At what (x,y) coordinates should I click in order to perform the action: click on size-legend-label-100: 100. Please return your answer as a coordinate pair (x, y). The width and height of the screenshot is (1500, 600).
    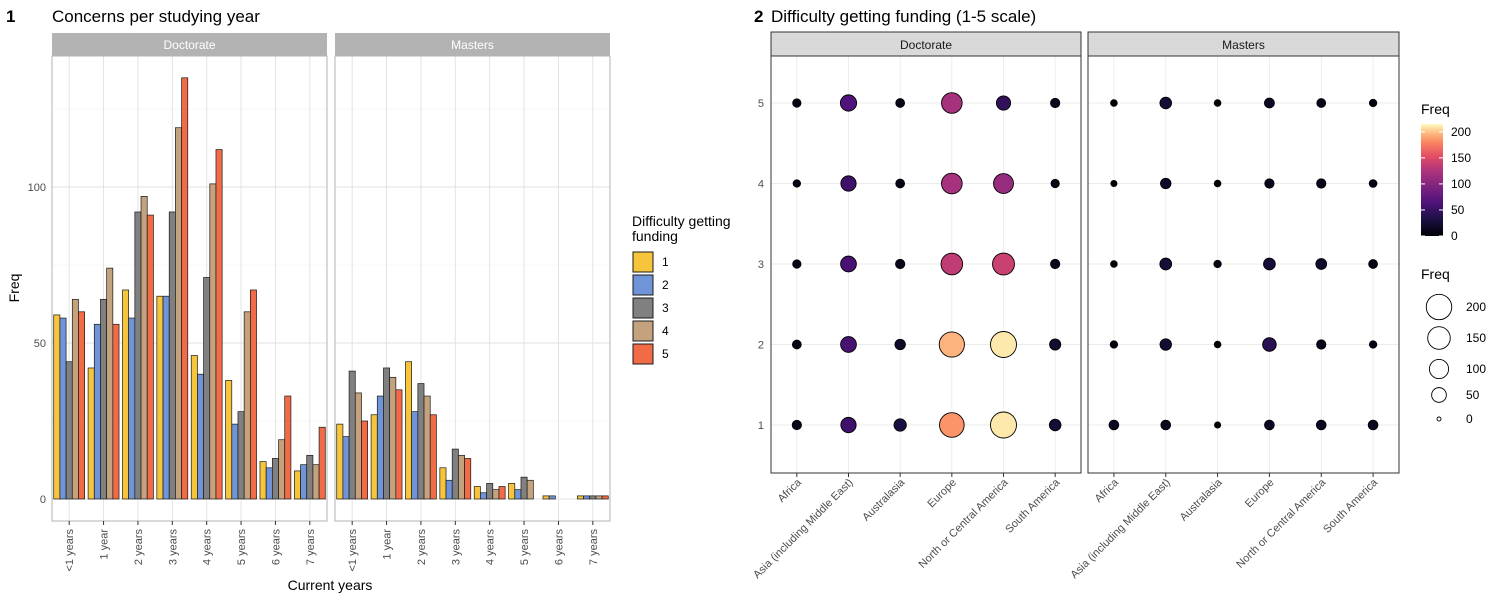
    Looking at the image, I should click on (1476, 369).